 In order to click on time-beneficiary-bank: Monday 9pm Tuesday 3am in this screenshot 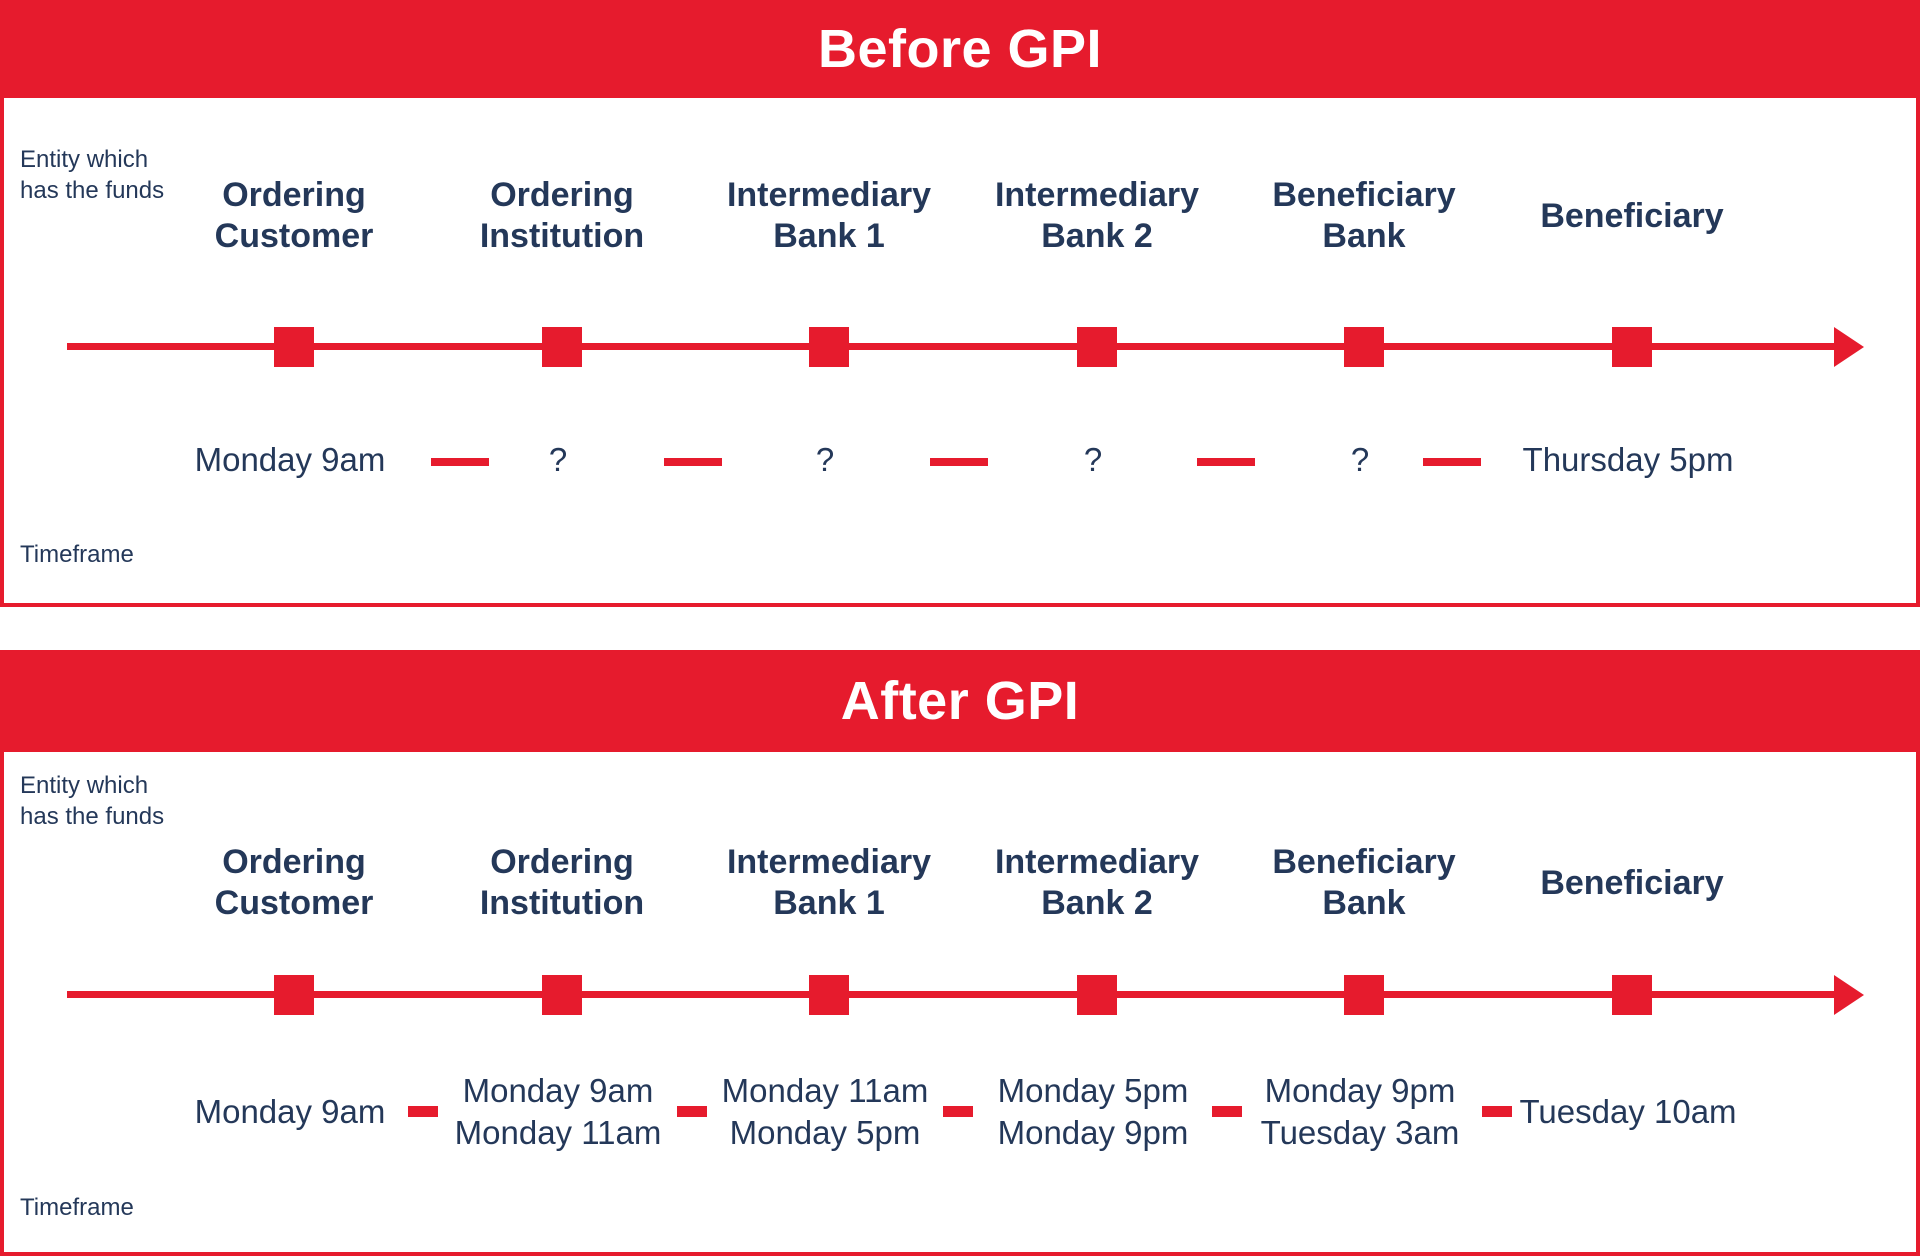, I will do `click(1360, 1112)`.